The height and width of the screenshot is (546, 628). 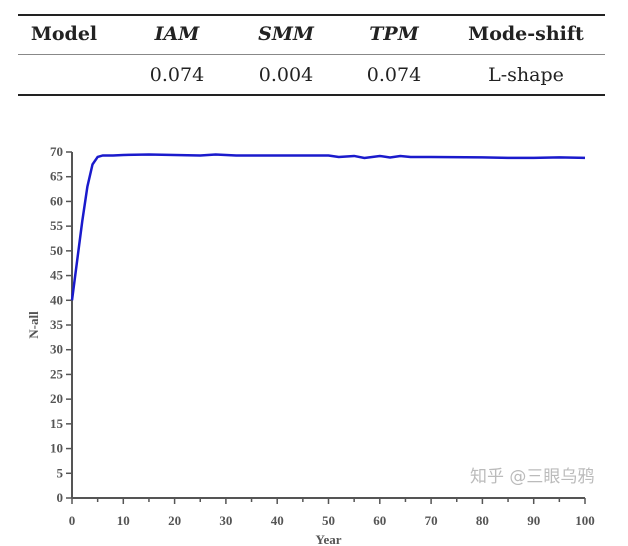 What do you see at coordinates (532, 477) in the screenshot?
I see `watermark: 知乎 @三眼乌鸦` at bounding box center [532, 477].